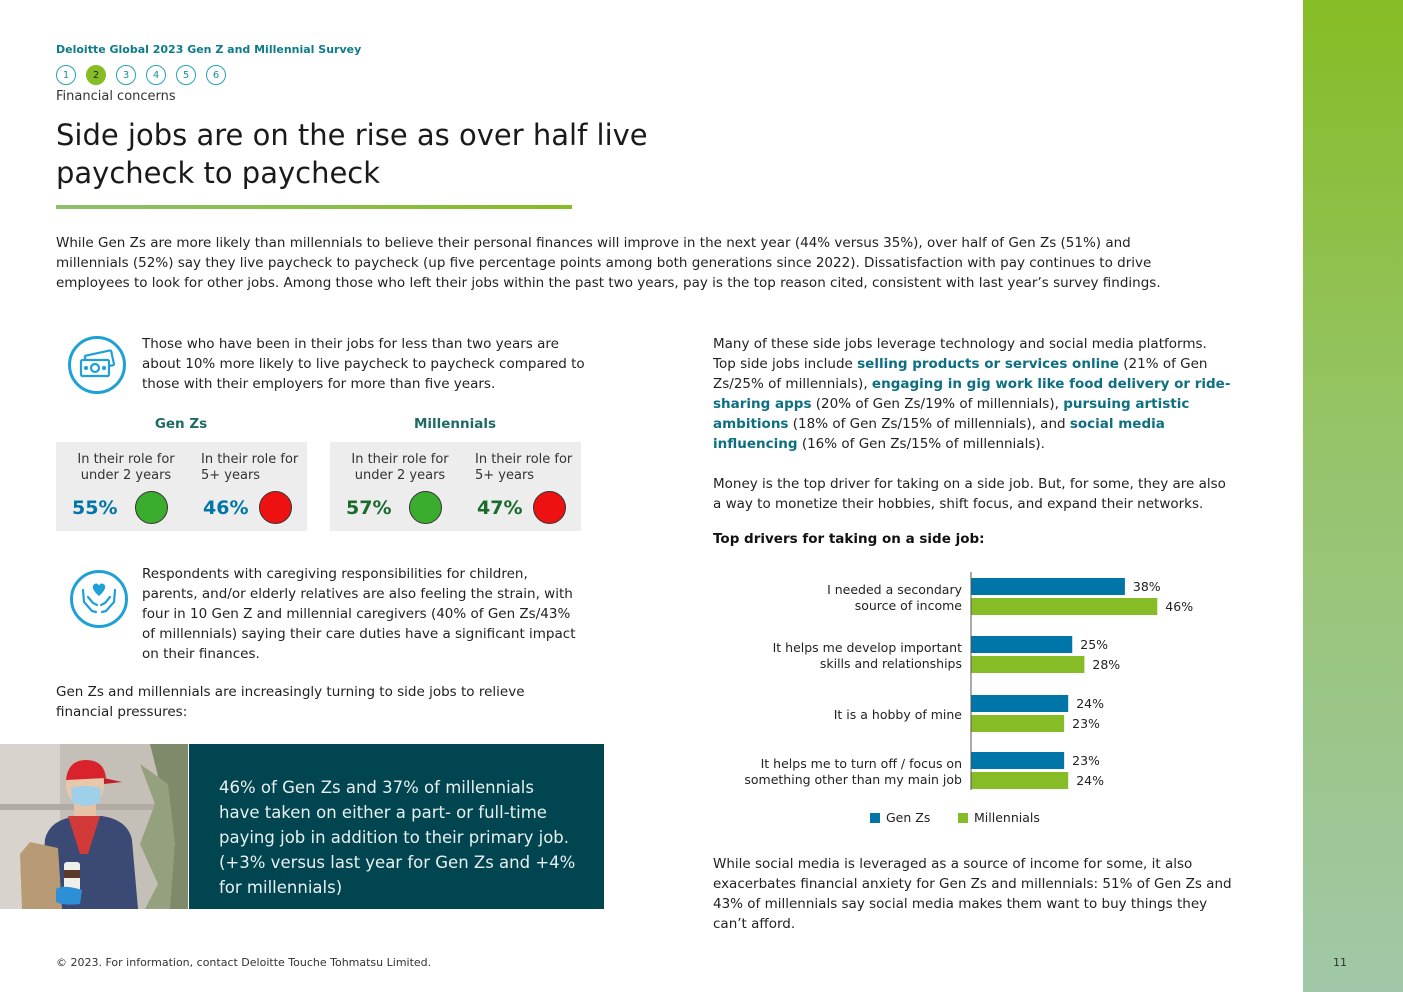  Describe the element at coordinates (895, 589) in the screenshot. I see `category-label: I needed a secondary` at that location.